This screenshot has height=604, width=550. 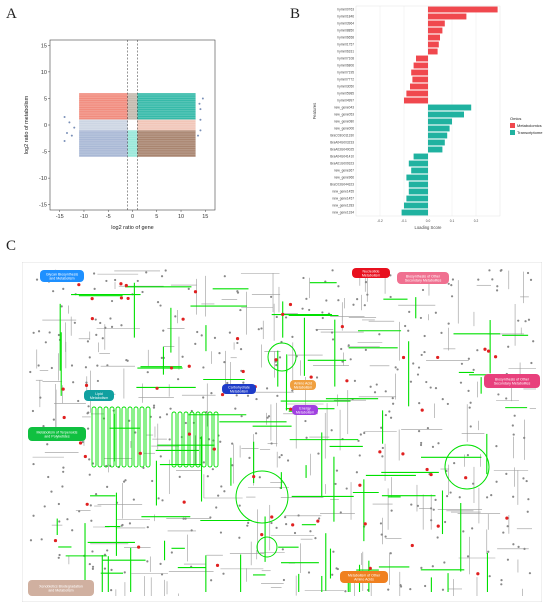 I want to click on feature-label: new_gene1455, so click(x=343, y=192).